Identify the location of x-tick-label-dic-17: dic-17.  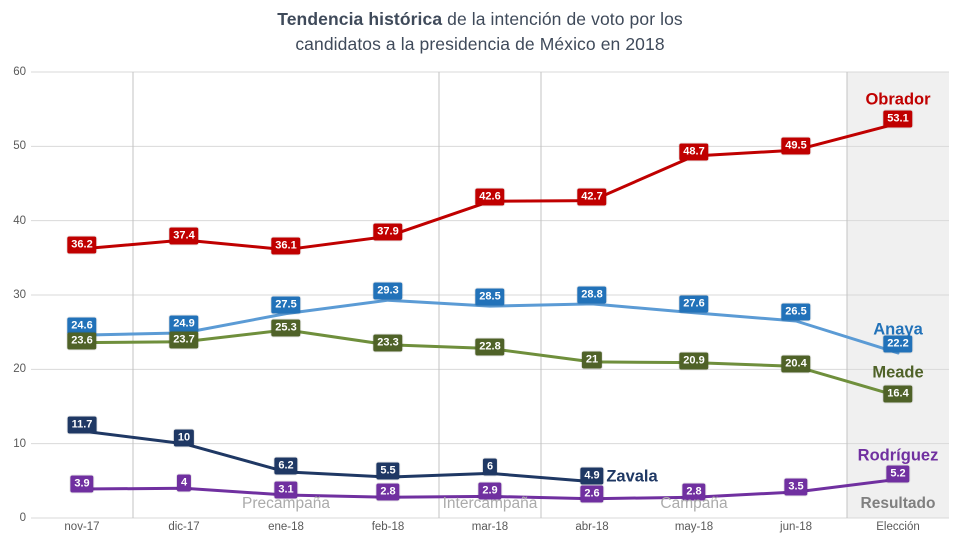
(184, 527).